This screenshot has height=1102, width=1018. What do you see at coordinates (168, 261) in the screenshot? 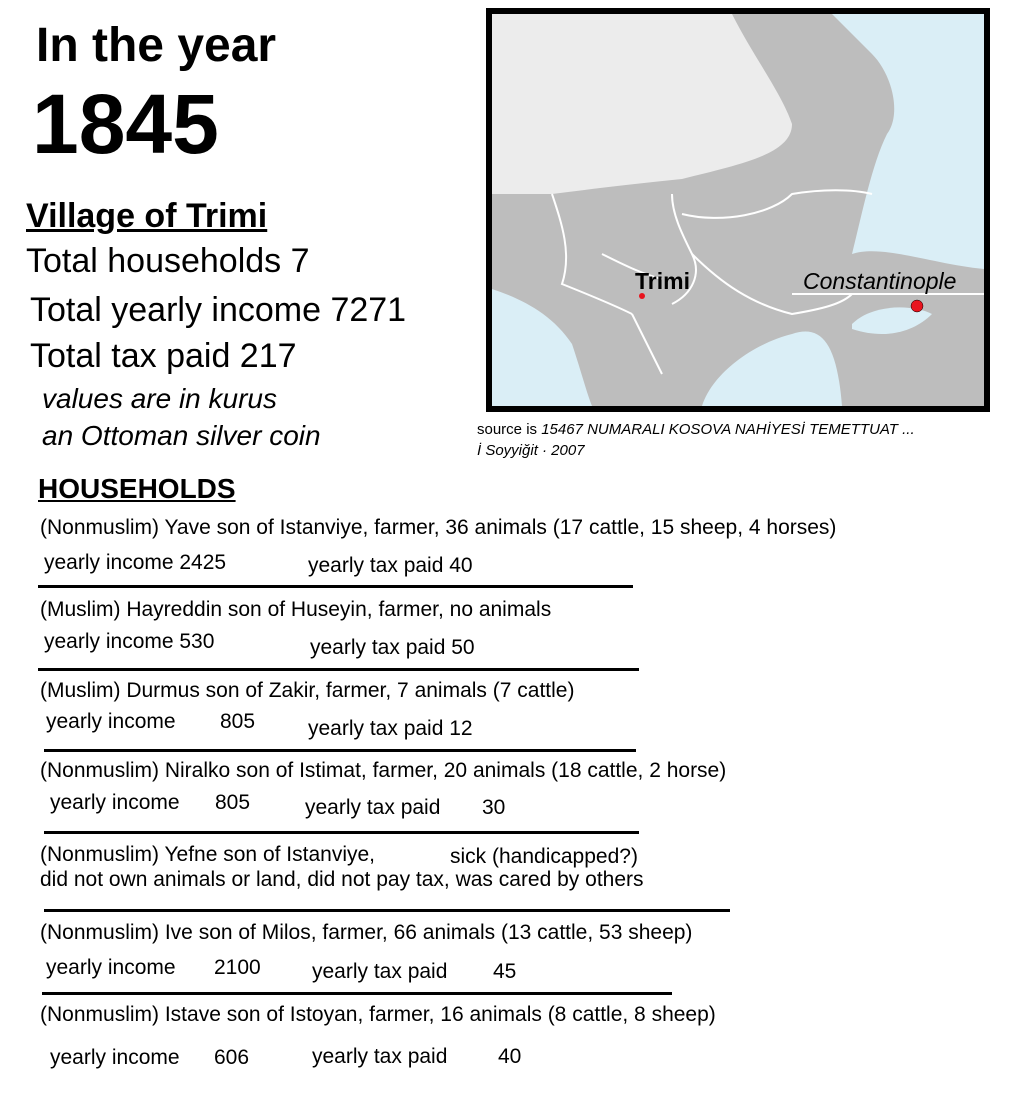
I see `total-households: Total households 7` at bounding box center [168, 261].